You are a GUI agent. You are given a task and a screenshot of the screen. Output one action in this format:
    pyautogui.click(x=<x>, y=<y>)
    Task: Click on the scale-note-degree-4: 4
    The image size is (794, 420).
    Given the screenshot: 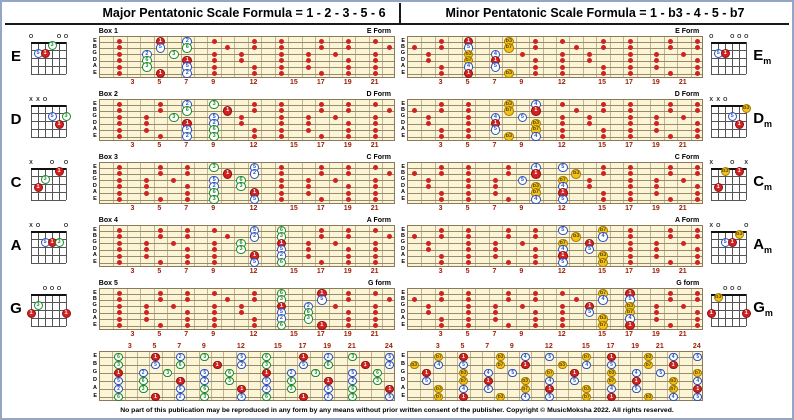 What is the action you would take?
    pyautogui.click(x=525, y=397)
    